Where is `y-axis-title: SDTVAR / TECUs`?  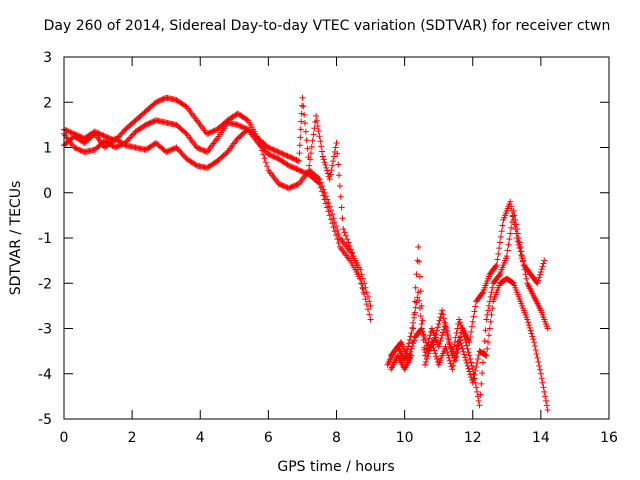 y-axis-title: SDTVAR / TECUs is located at coordinates (16, 238).